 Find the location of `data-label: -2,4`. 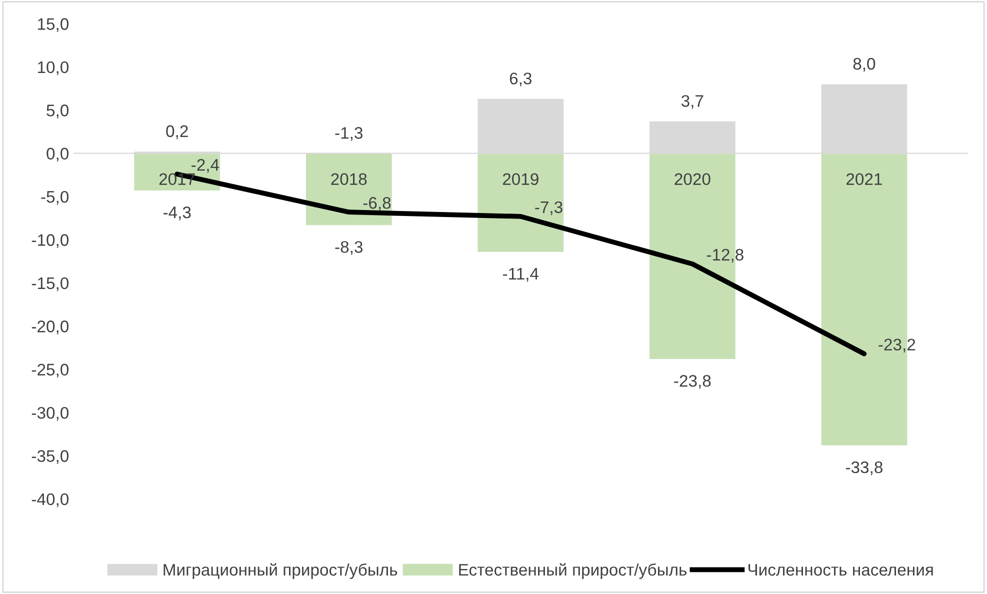

data-label: -2,4 is located at coordinates (206, 165).